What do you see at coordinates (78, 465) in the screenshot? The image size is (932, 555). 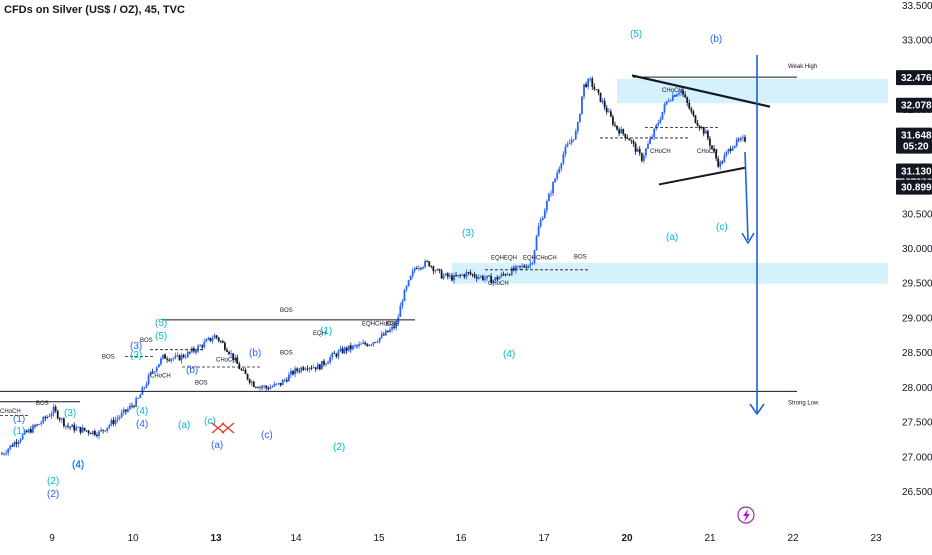 I see `wave-label: (4)` at bounding box center [78, 465].